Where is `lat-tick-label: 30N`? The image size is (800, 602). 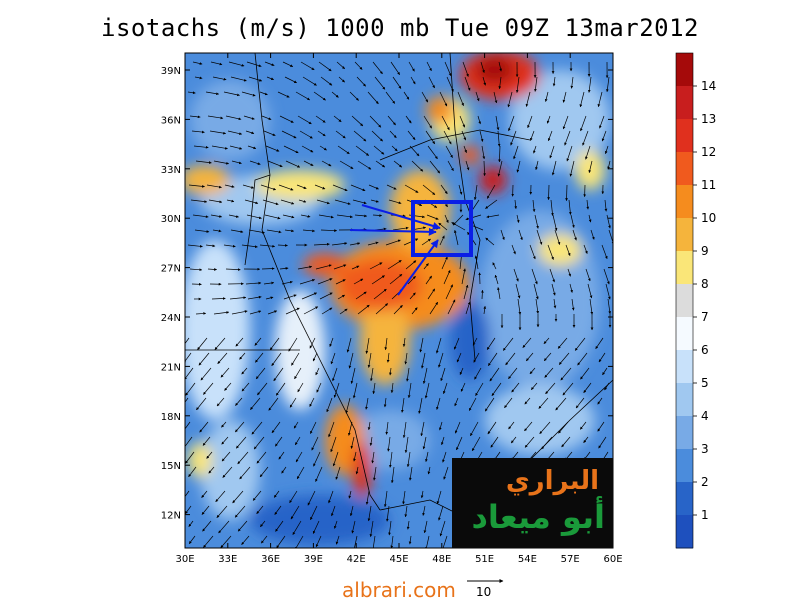 lat-tick-label: 30N is located at coordinates (171, 219).